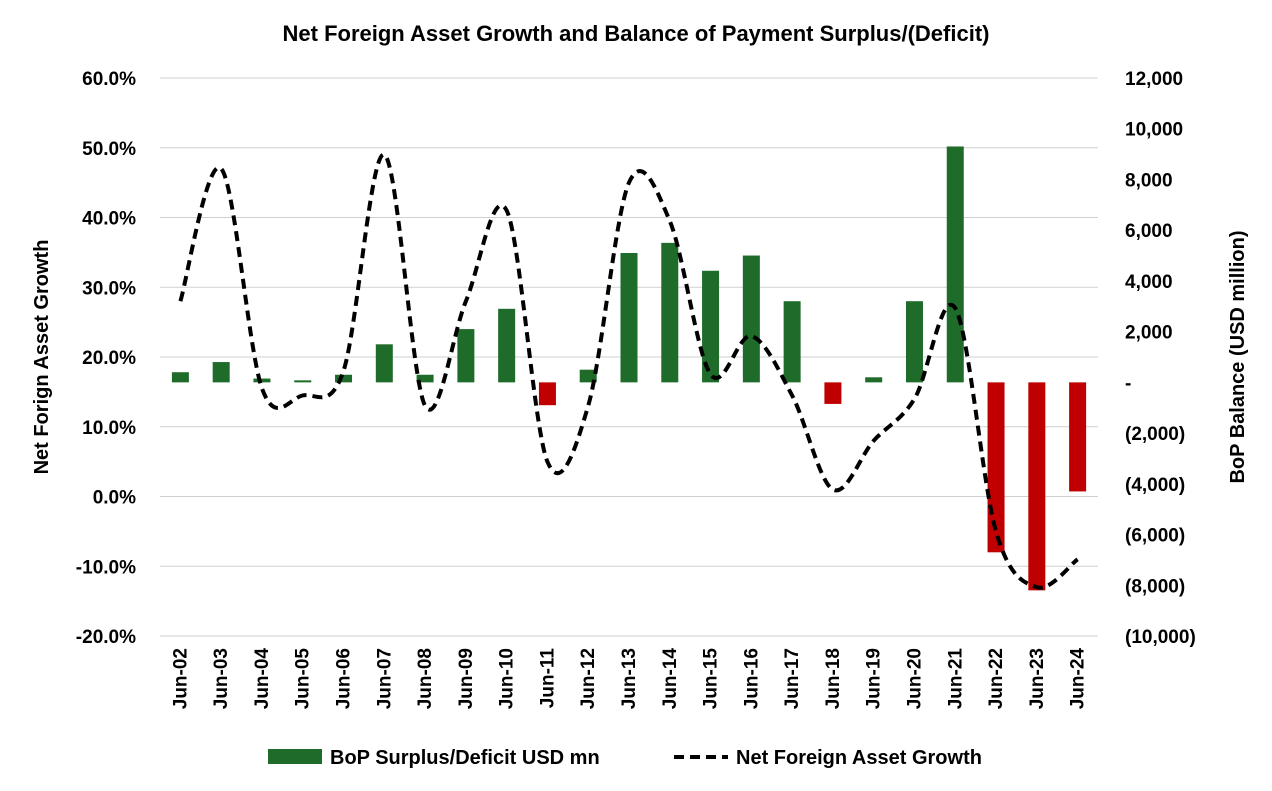 This screenshot has height=791, width=1272. Describe the element at coordinates (106, 637) in the screenshot. I see `y-left-tick-label: -20.0%` at that location.